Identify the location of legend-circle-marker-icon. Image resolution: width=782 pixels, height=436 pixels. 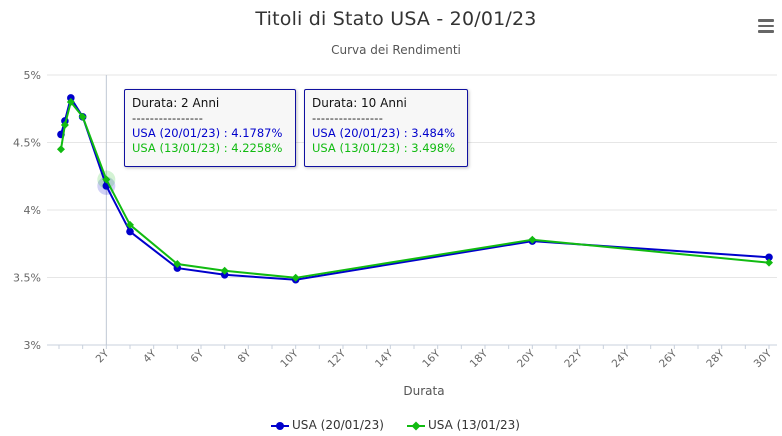
(280, 426).